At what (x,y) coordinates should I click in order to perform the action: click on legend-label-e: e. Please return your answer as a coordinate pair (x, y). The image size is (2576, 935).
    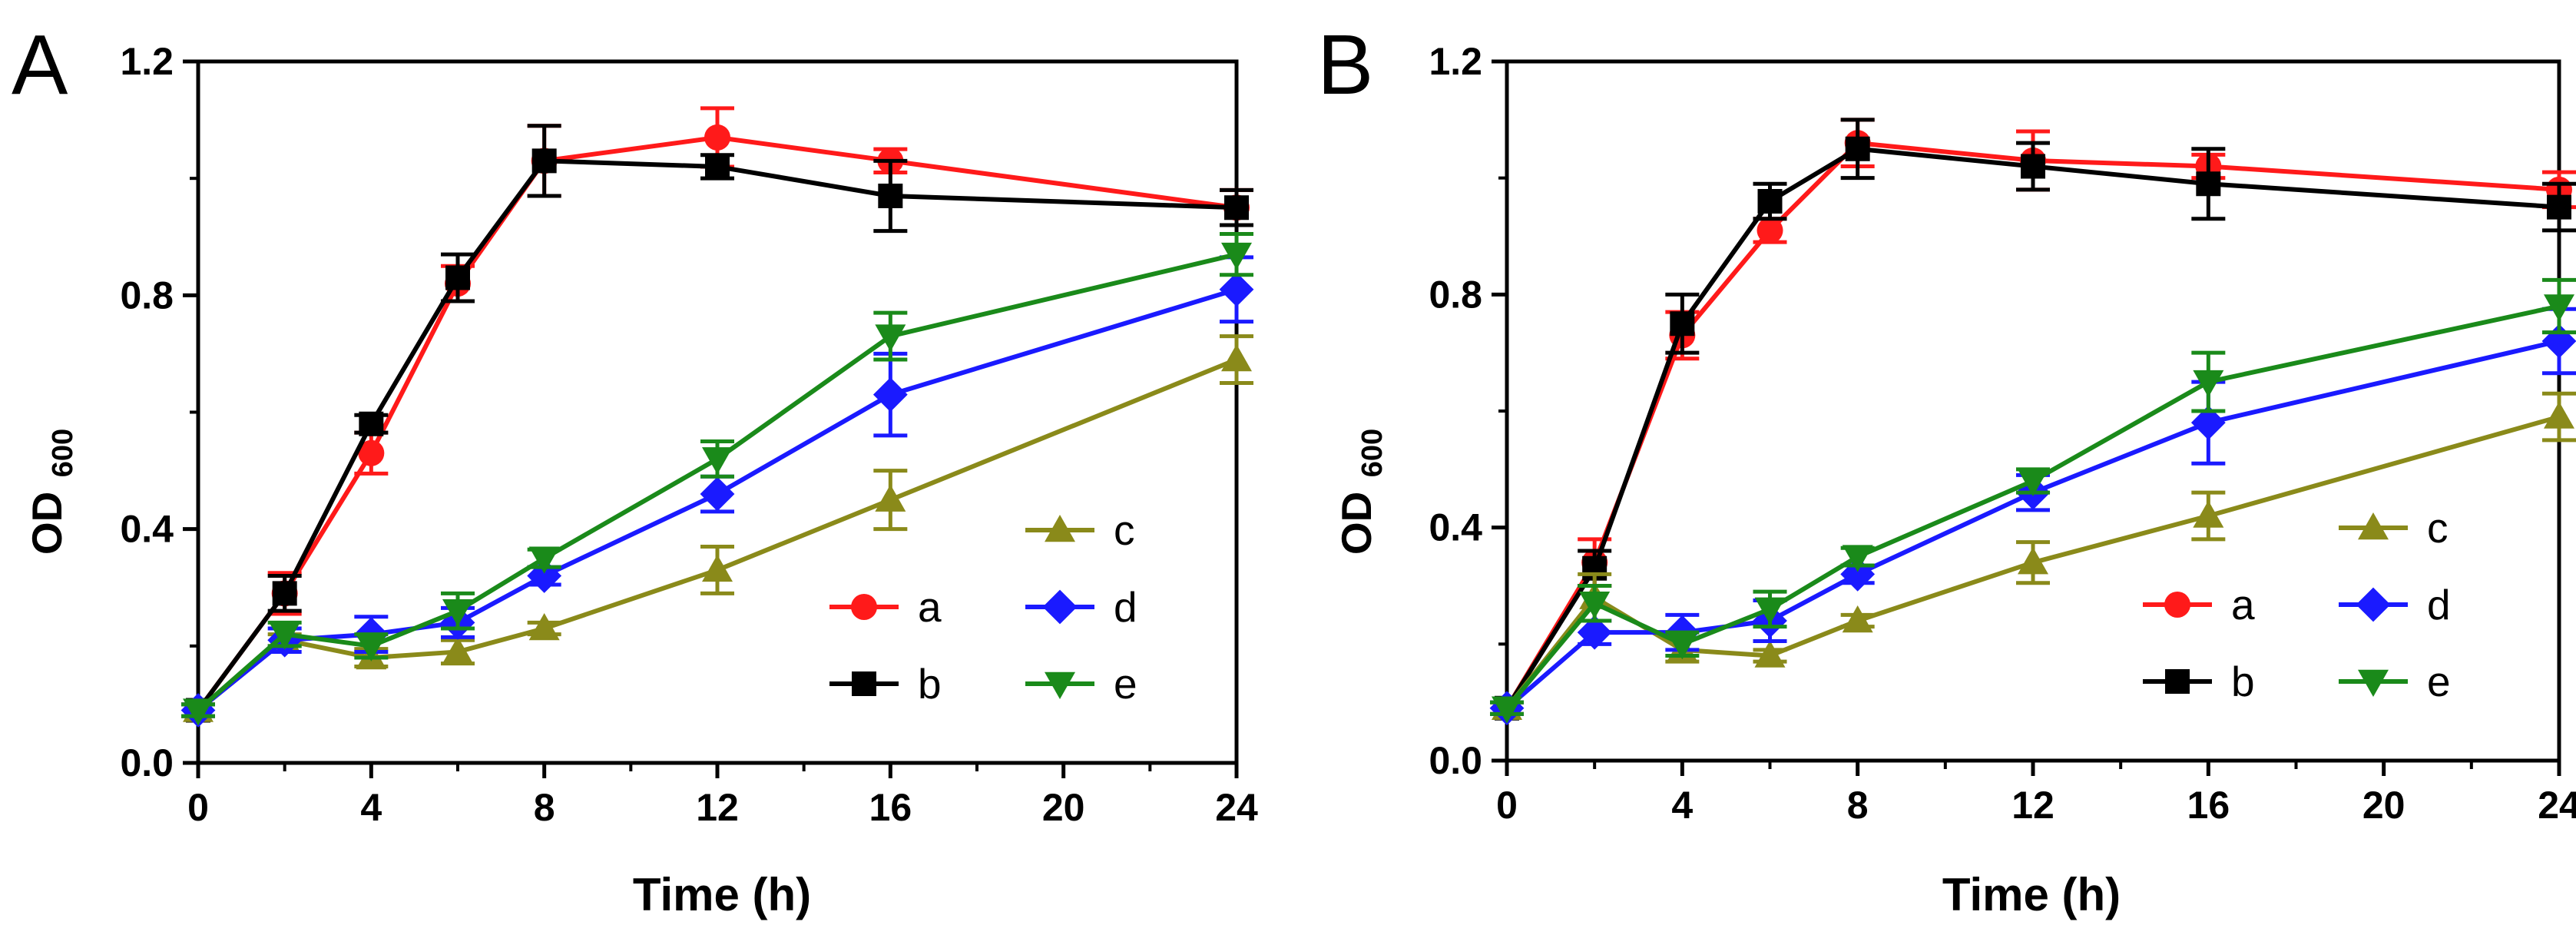
    Looking at the image, I should click on (2439, 681).